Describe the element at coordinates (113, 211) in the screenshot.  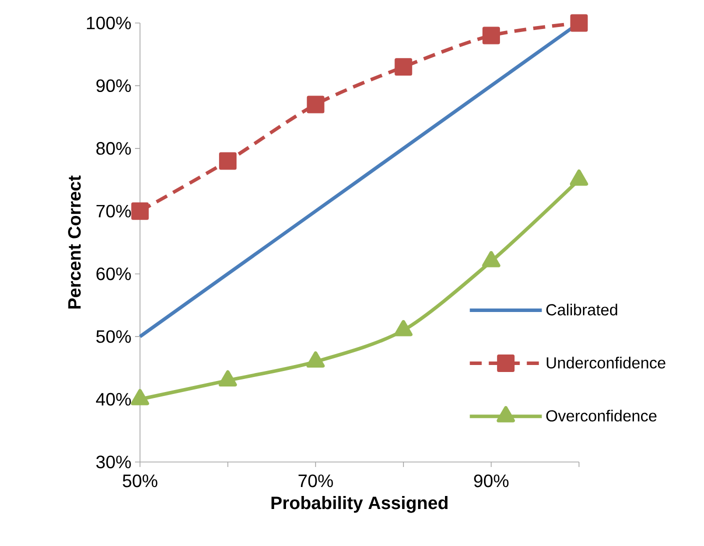
I see `y-tick-label: 70%` at that location.